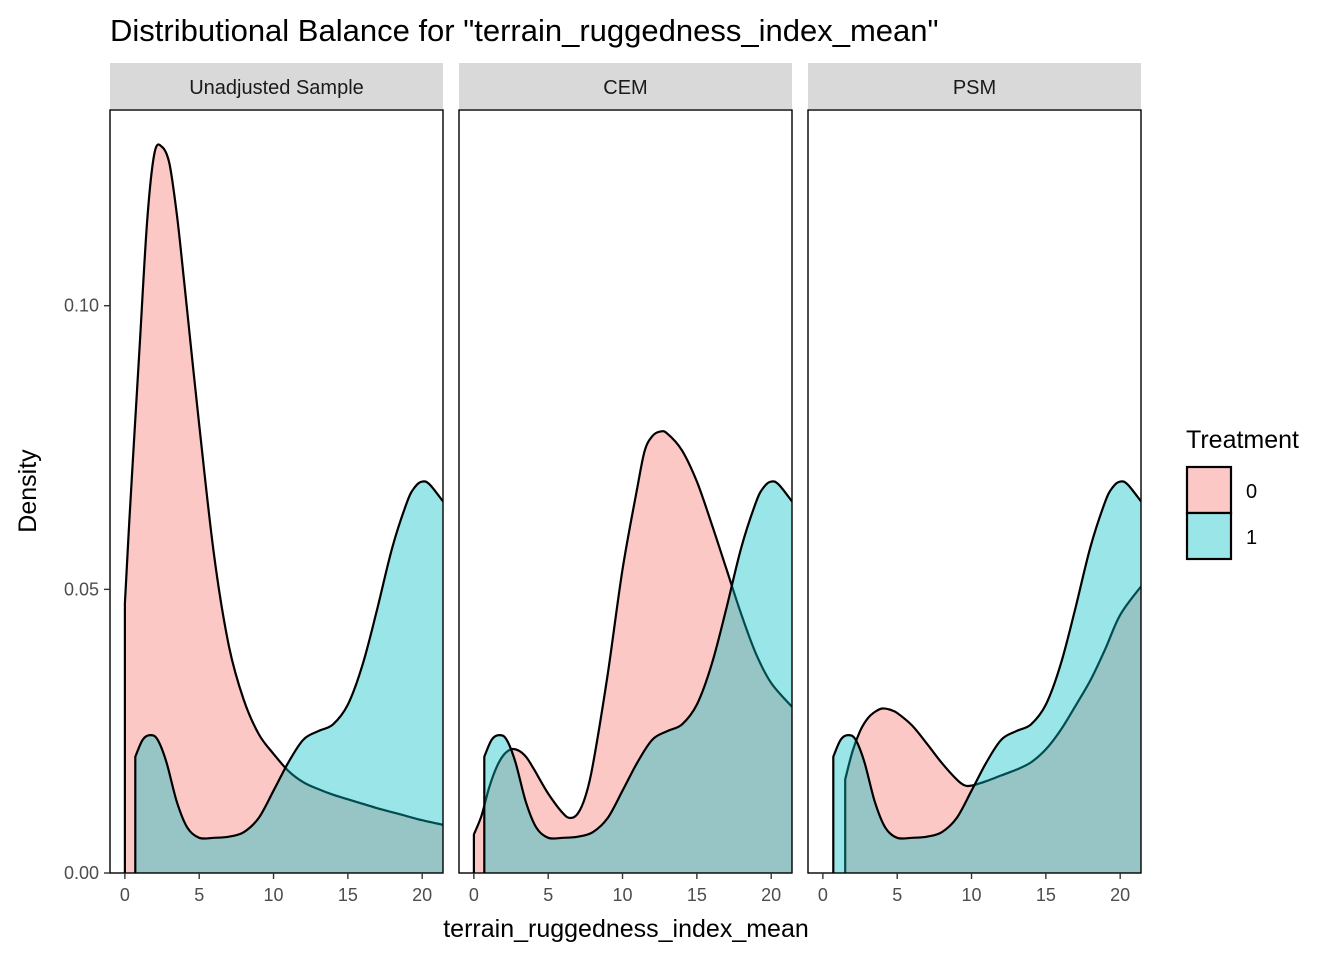 This screenshot has width=1344, height=960. I want to click on legend: Treatment 01, so click(1242, 493).